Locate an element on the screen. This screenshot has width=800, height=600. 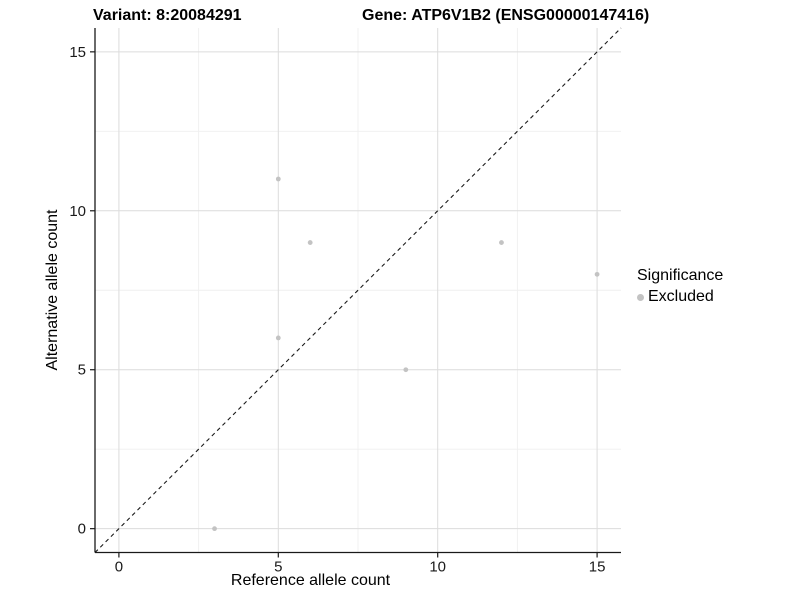
variant-title: Variant: 8:20084291 is located at coordinates (167, 15).